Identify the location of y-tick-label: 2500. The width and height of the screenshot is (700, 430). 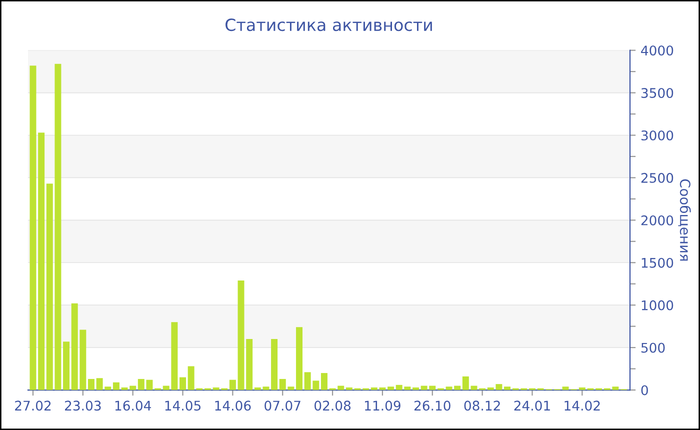
(657, 177).